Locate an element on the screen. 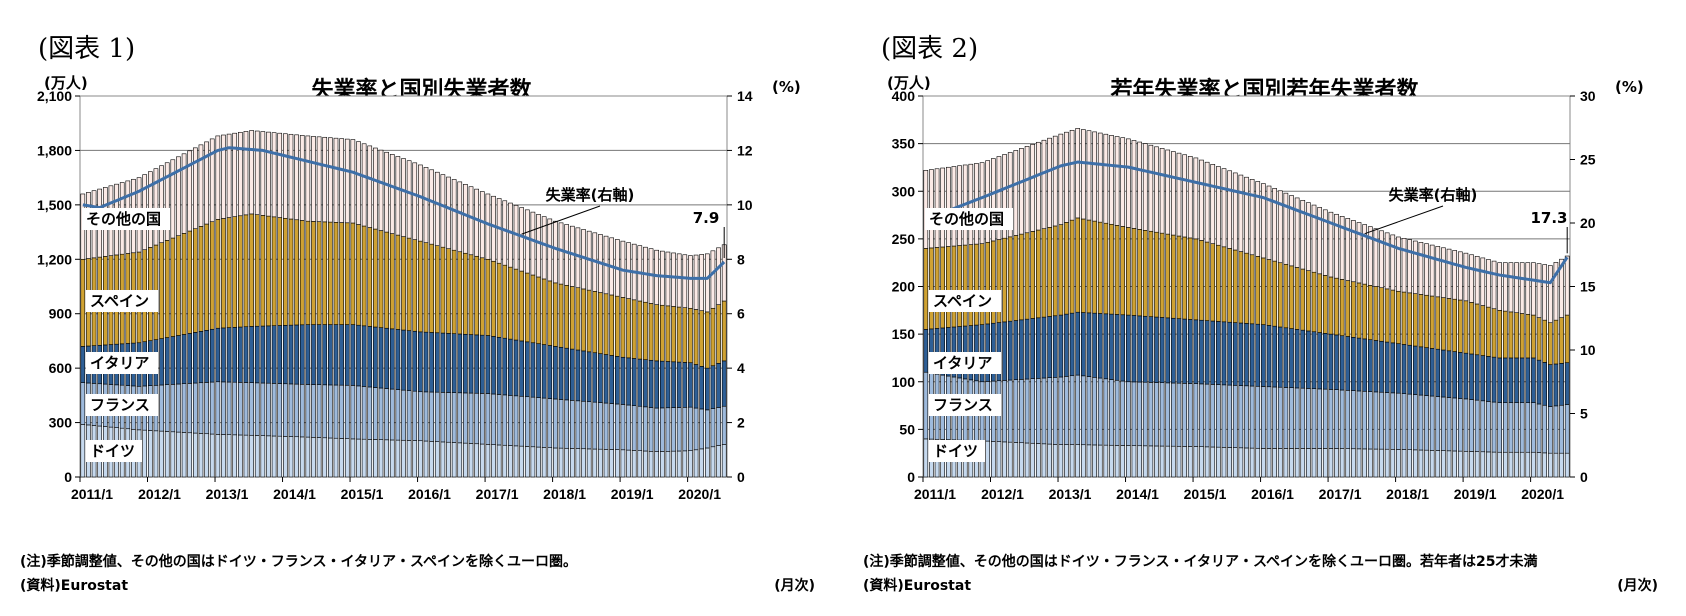 The height and width of the screenshot is (616, 1686). y2-tick-label: 10 is located at coordinates (745, 205).